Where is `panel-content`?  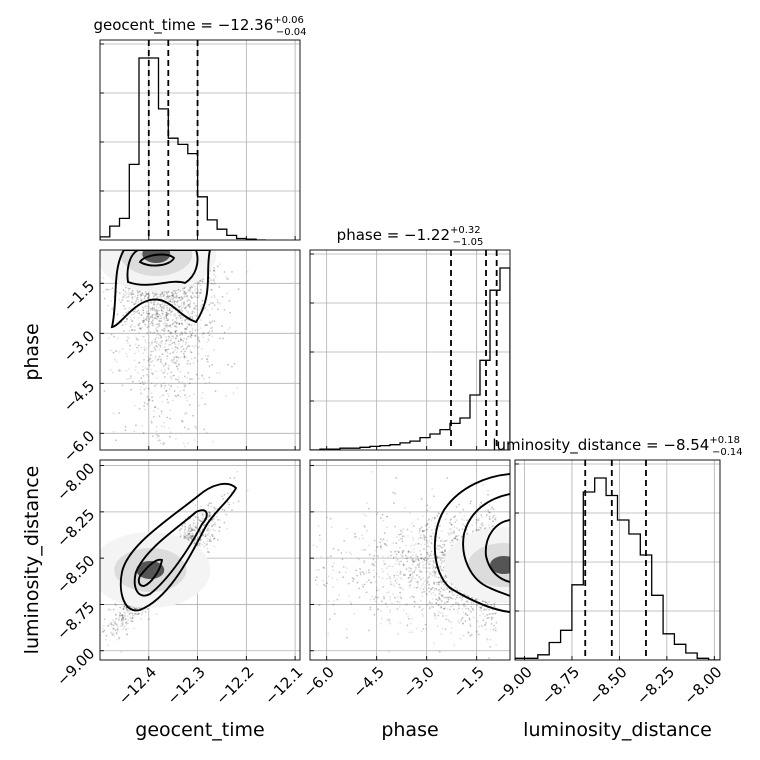
panel-content is located at coordinates (174, 349).